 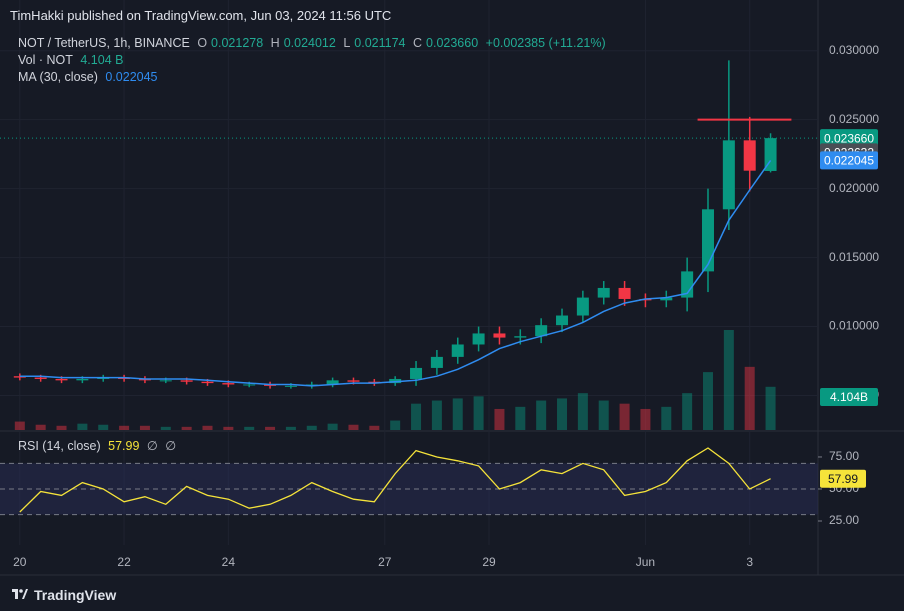 What do you see at coordinates (385, 562) in the screenshot?
I see `x-tick-label: 27` at bounding box center [385, 562].